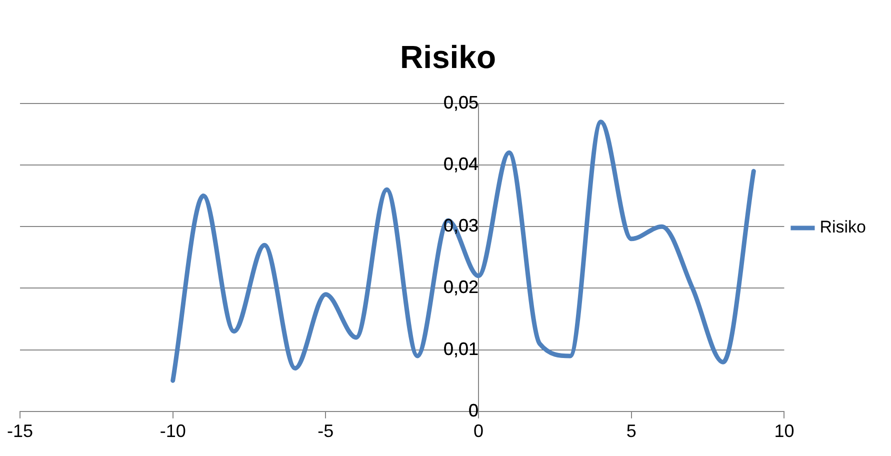  Describe the element at coordinates (461, 164) in the screenshot. I see `y-tick-label: 0,04` at that location.